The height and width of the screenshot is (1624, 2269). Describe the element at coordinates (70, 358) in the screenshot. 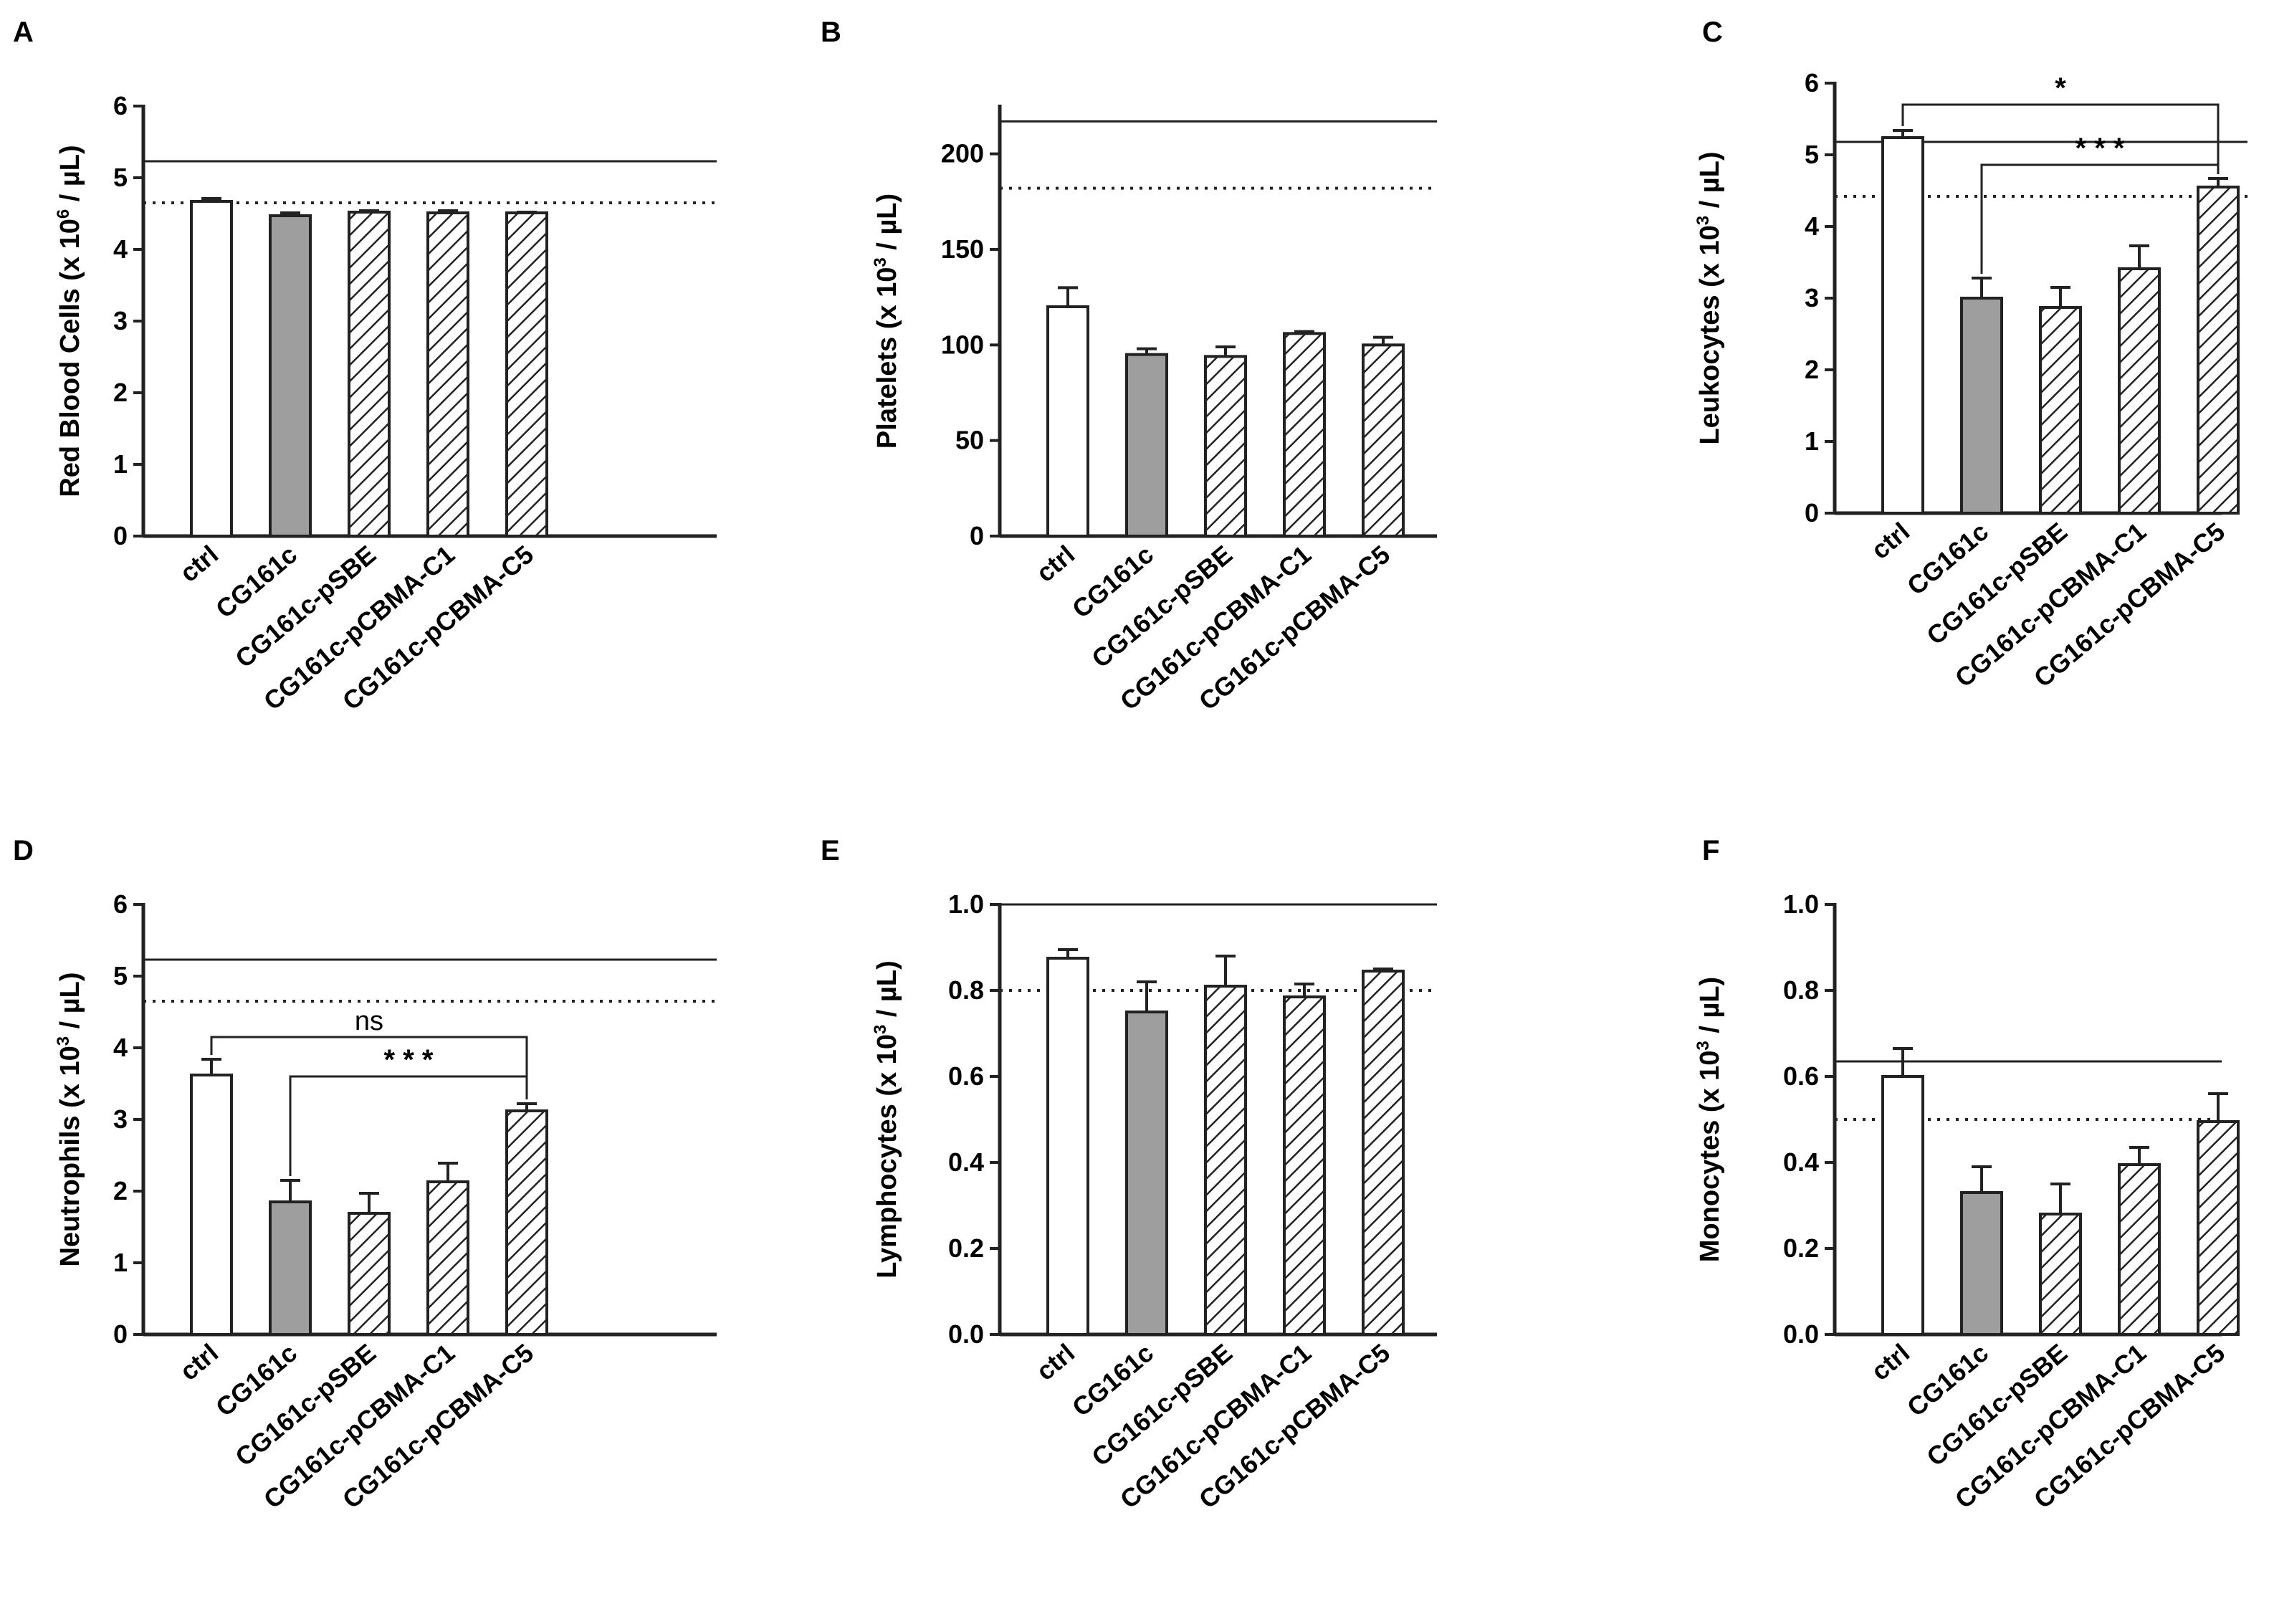

I see `y-axis-label-text: Red Blood Cells (x 10` at that location.